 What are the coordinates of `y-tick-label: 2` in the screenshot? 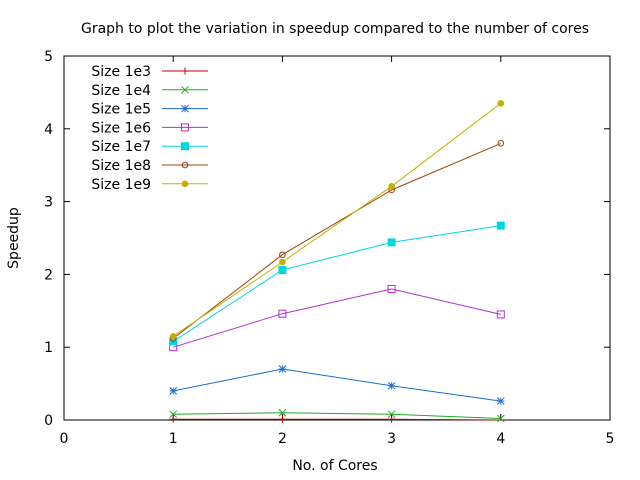 It's located at (48, 275).